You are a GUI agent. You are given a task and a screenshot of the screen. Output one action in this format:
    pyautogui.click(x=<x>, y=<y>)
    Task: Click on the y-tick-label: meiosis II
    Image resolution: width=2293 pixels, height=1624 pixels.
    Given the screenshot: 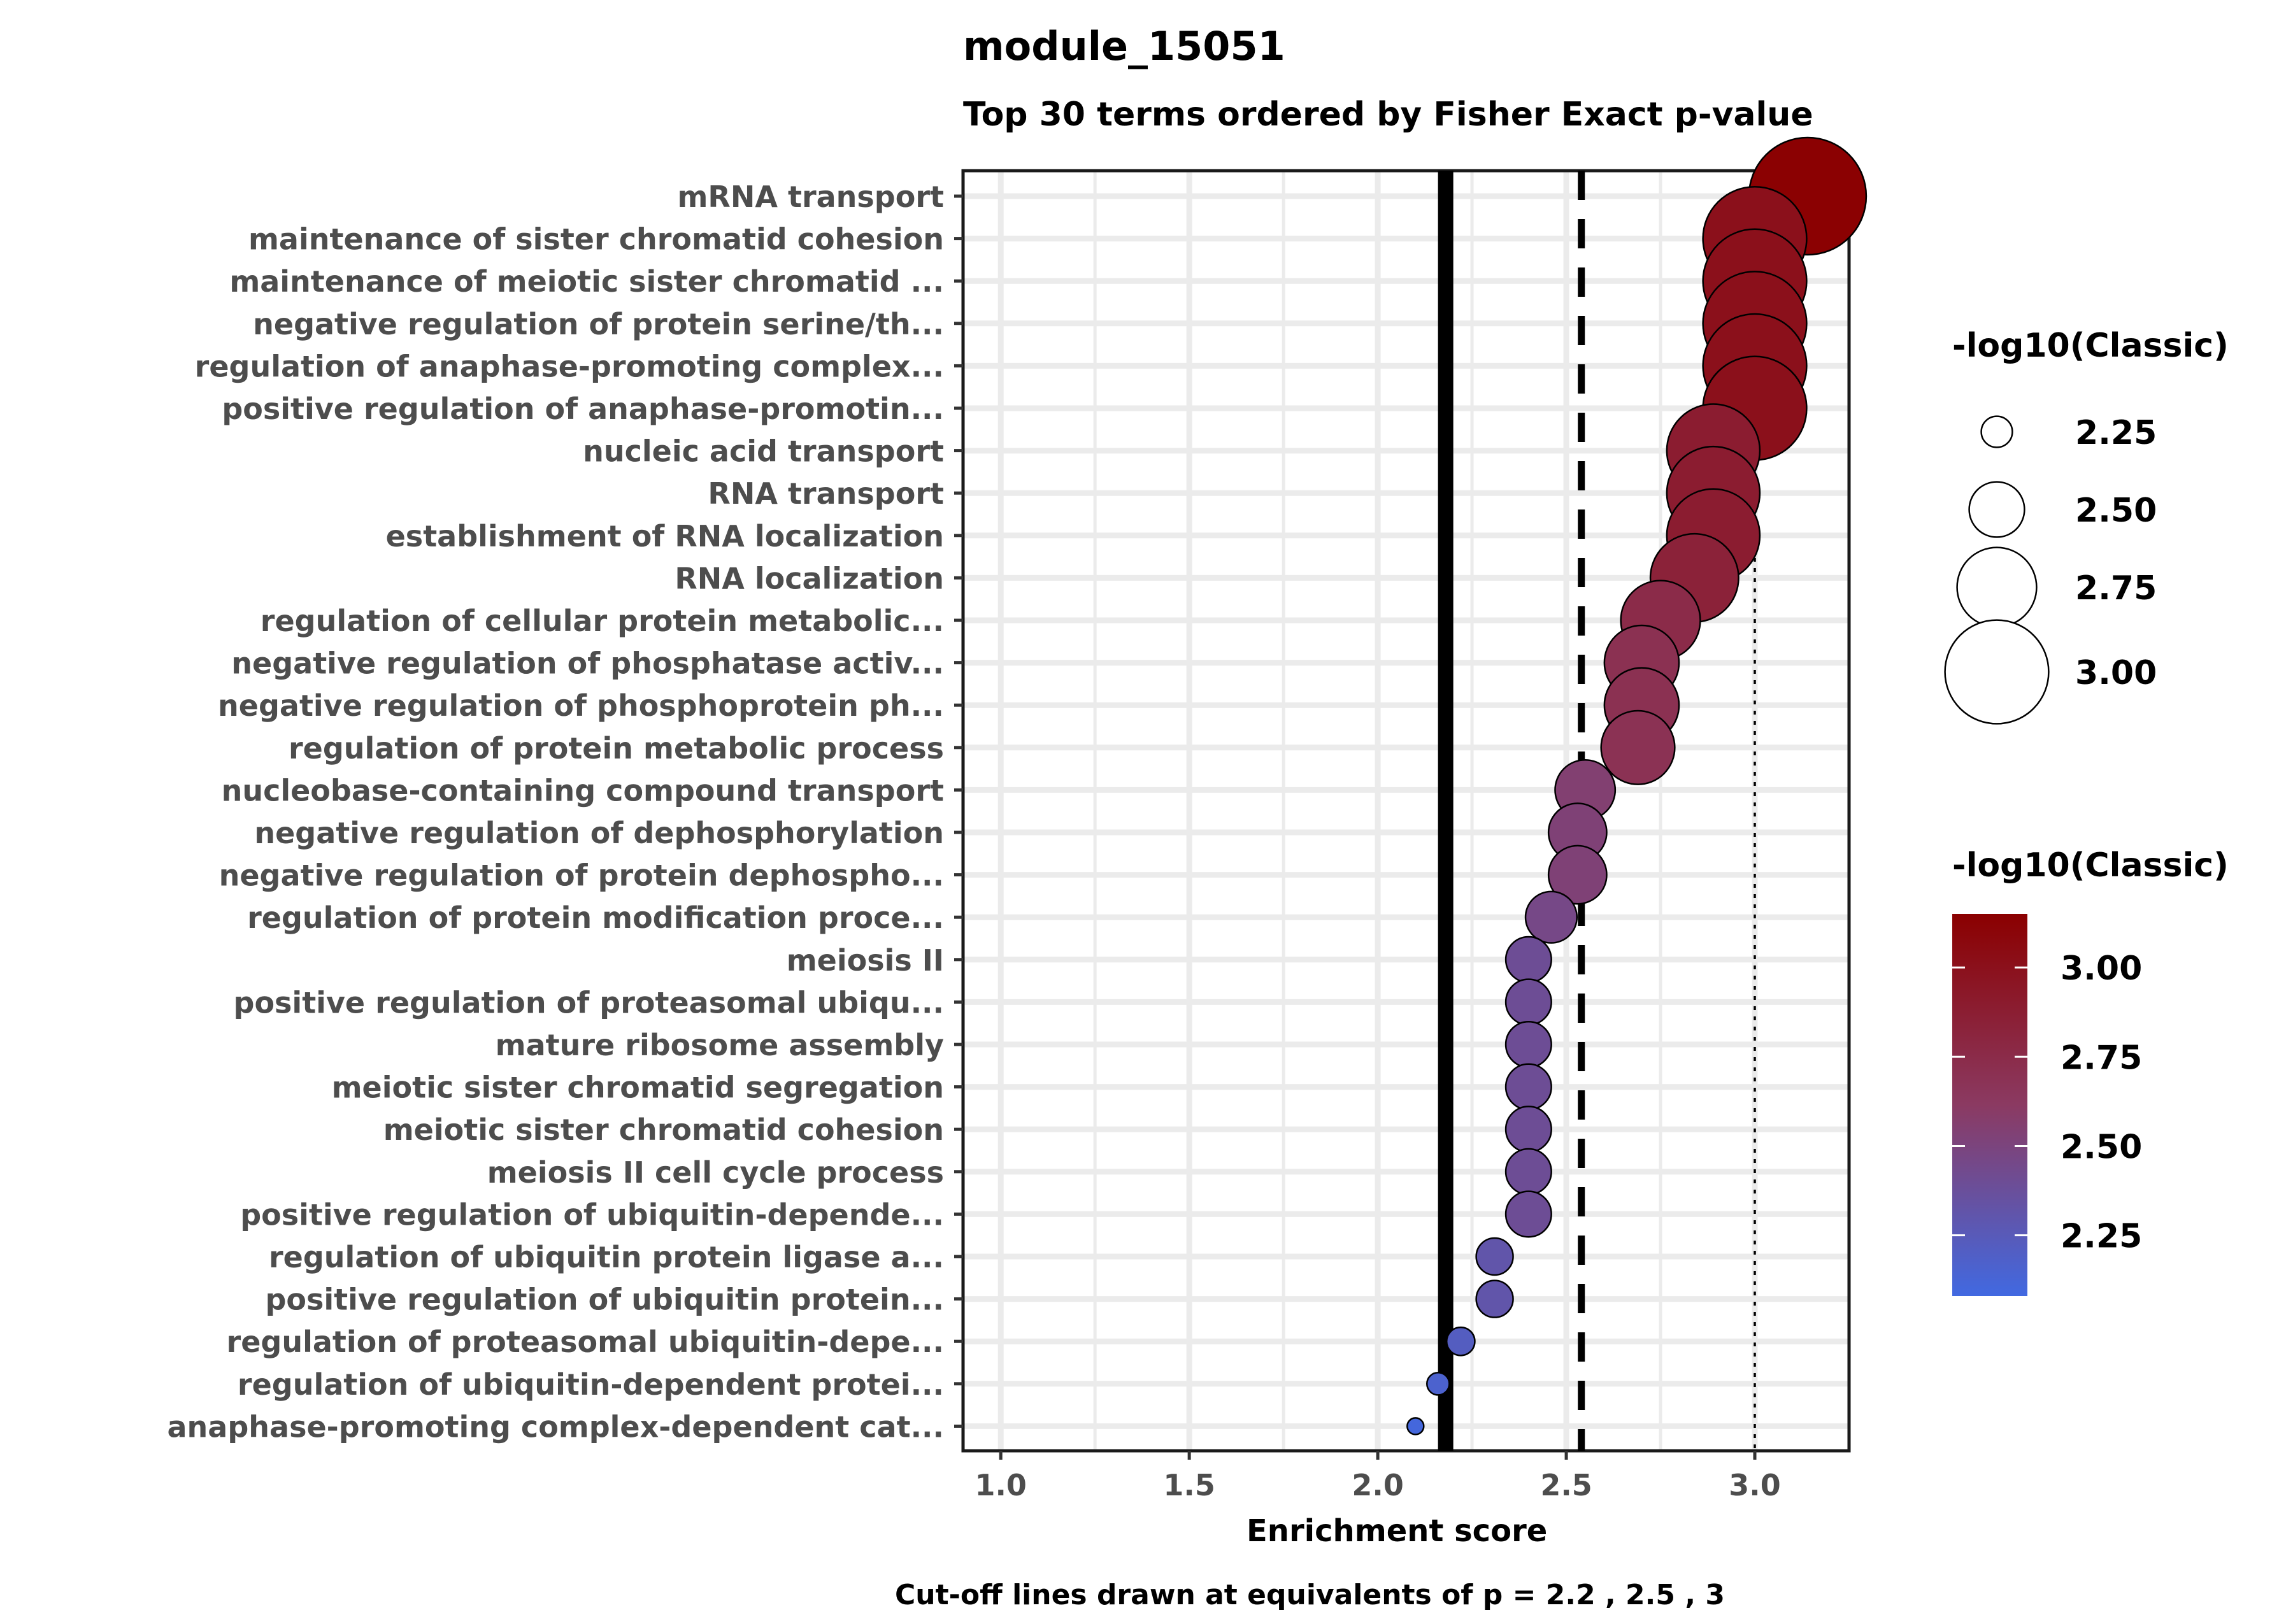 What is the action you would take?
    pyautogui.click(x=865, y=960)
    